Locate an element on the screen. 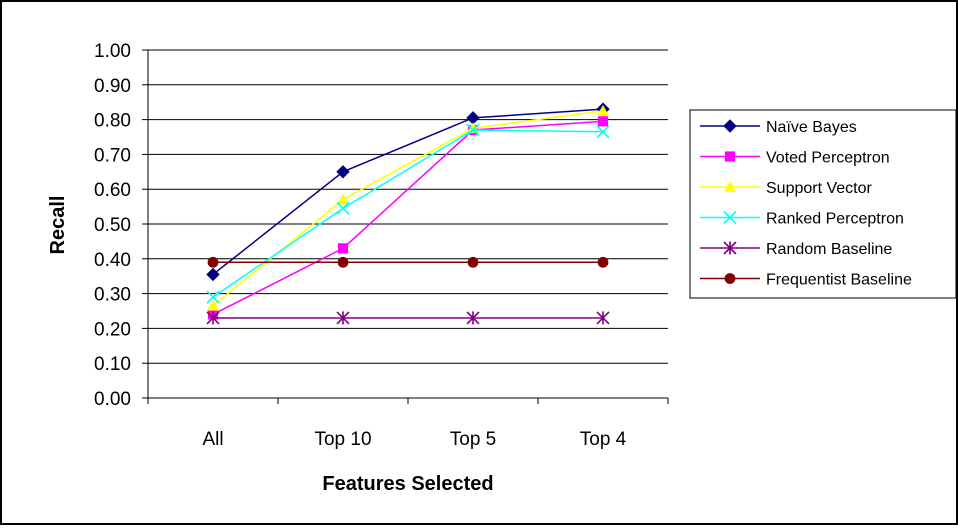 The height and width of the screenshot is (530, 958). legend-label: Frequentist Baseline is located at coordinates (839, 280).